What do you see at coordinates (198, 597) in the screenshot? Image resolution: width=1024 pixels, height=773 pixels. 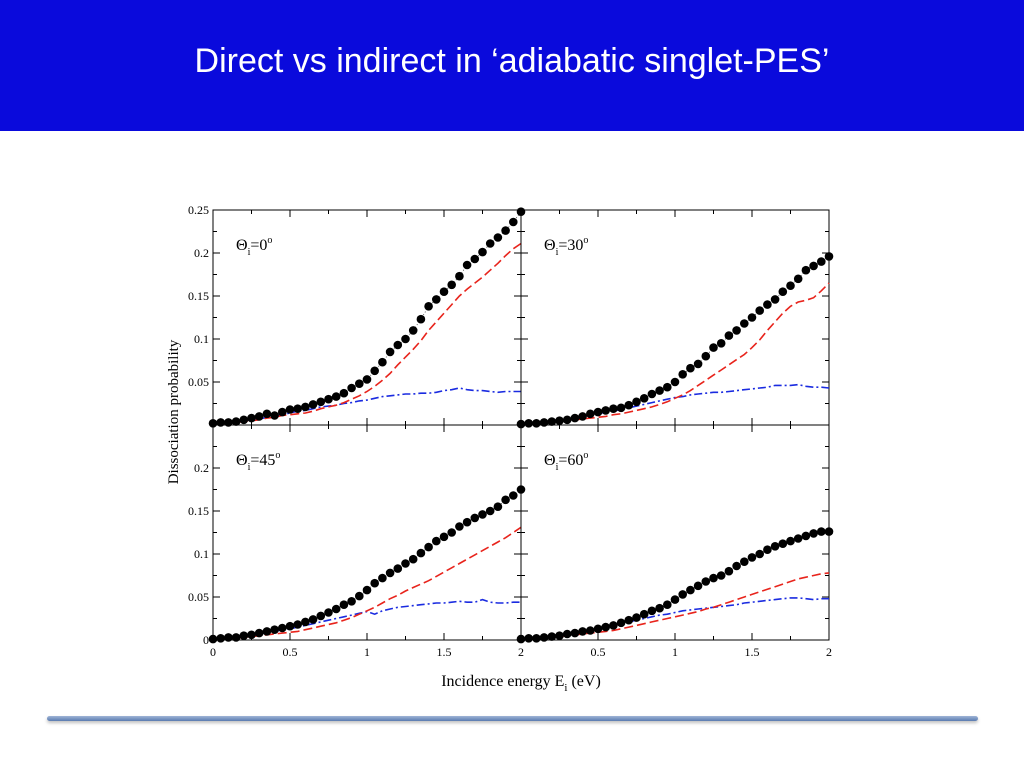 I see `y-tick-label: 0.05` at bounding box center [198, 597].